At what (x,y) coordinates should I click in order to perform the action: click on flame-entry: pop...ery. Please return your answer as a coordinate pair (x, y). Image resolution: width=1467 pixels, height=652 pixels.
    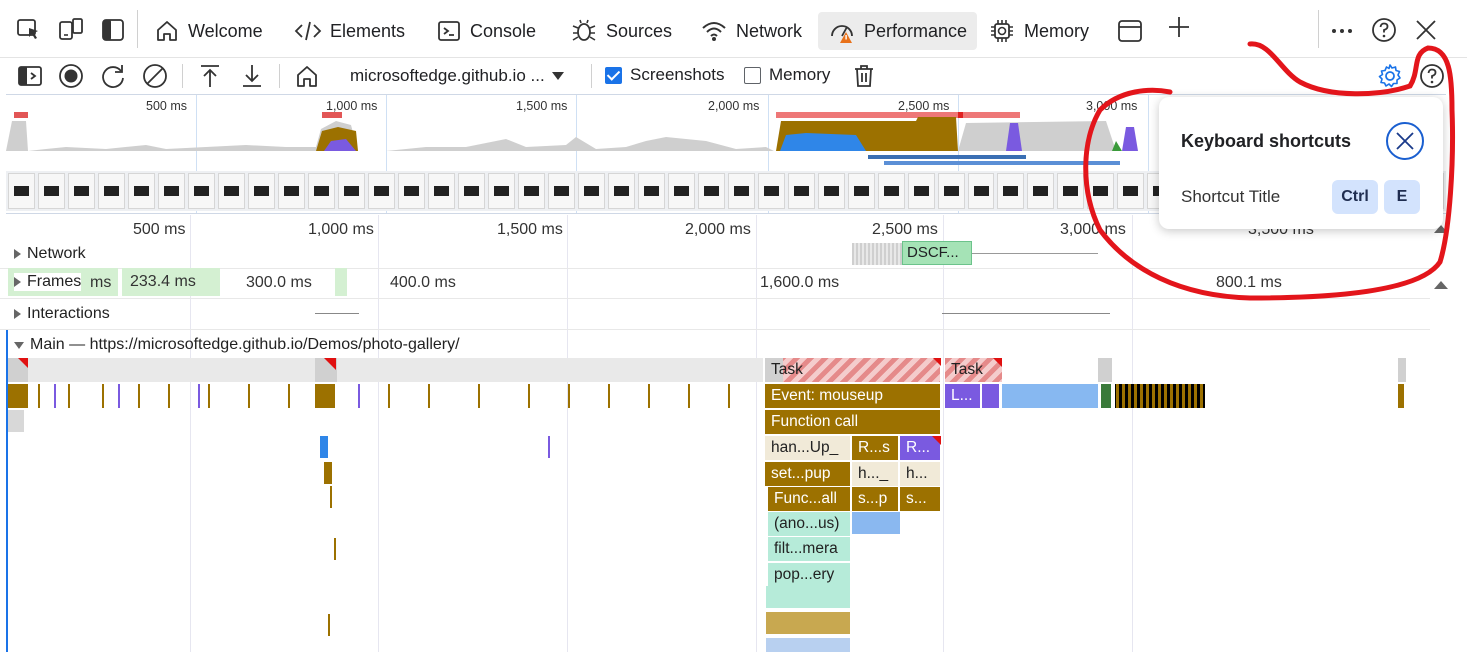
    Looking at the image, I should click on (809, 575).